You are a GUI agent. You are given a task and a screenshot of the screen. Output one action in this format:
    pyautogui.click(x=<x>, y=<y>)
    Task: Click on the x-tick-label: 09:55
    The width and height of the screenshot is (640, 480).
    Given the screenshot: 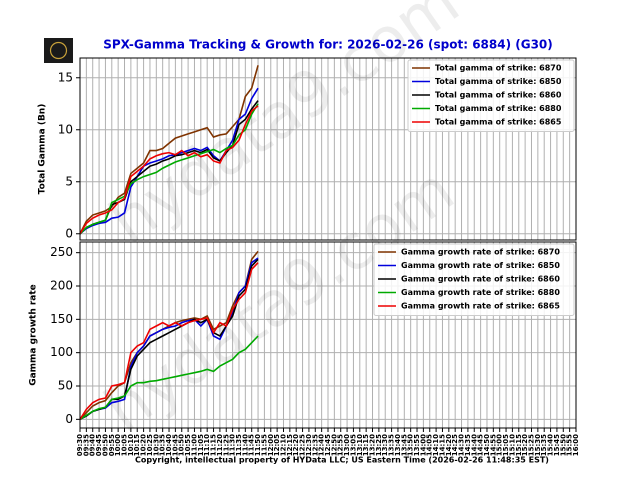 What is the action you would take?
    pyautogui.click(x=112, y=445)
    